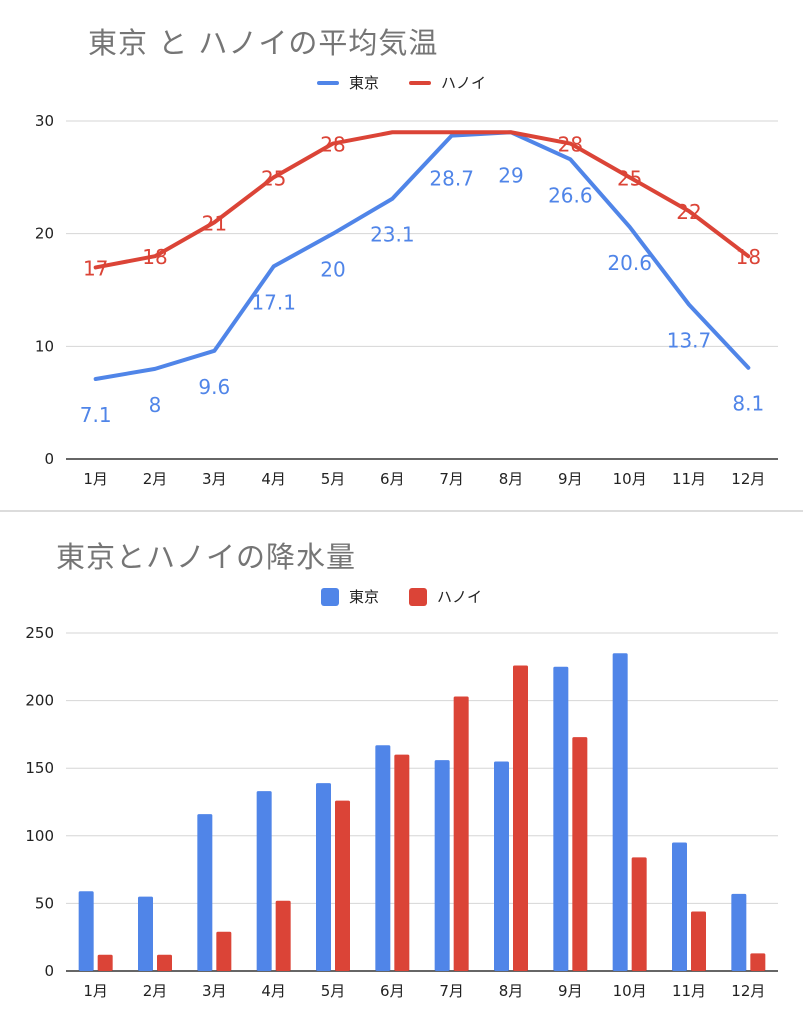  Describe the element at coordinates (688, 212) in the screenshot. I see `data-label-hanoi: 22` at that location.